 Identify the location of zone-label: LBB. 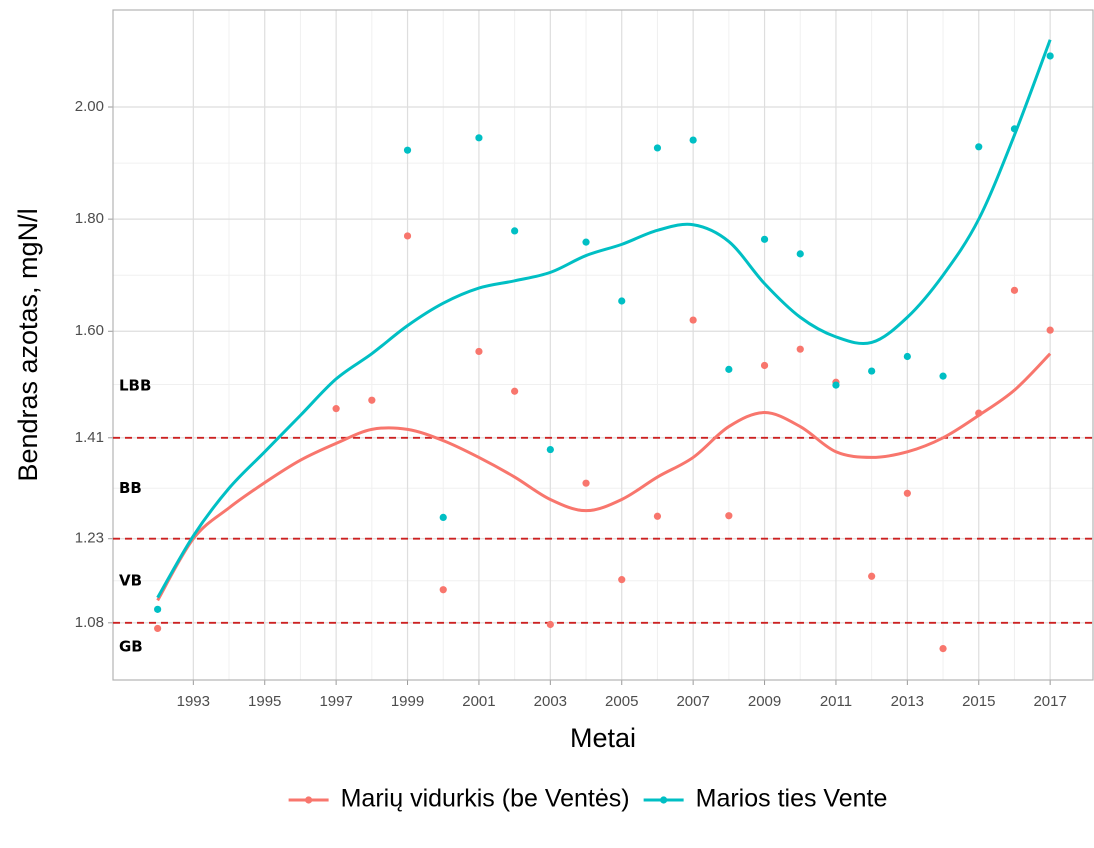
(135, 385).